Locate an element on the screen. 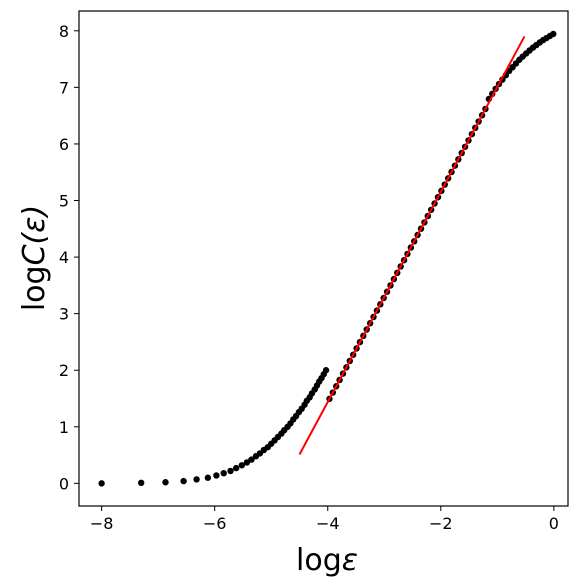 The height and width of the screenshot is (577, 569). y-tick-label: 1 is located at coordinates (64, 427).